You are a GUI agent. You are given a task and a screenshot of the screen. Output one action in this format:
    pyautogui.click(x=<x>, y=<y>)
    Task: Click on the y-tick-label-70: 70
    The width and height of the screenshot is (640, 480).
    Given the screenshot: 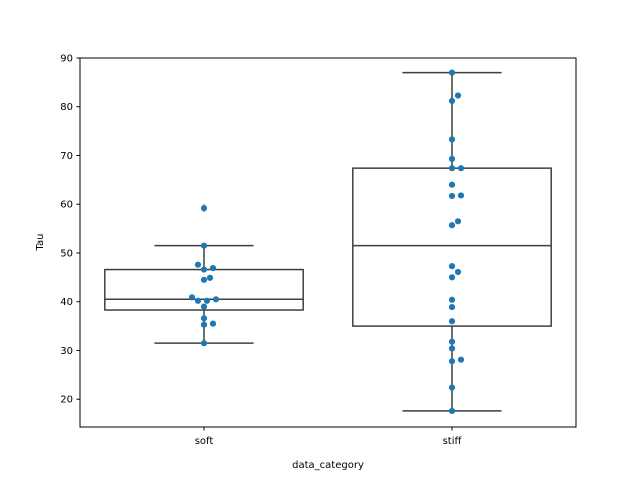 What is the action you would take?
    pyautogui.click(x=66, y=156)
    